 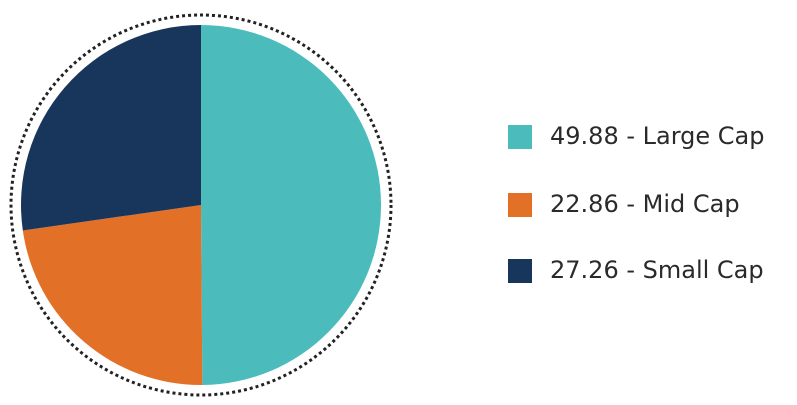 What do you see at coordinates (657, 136) in the screenshot?
I see `legend-label: 49.88 - Large Cap` at bounding box center [657, 136].